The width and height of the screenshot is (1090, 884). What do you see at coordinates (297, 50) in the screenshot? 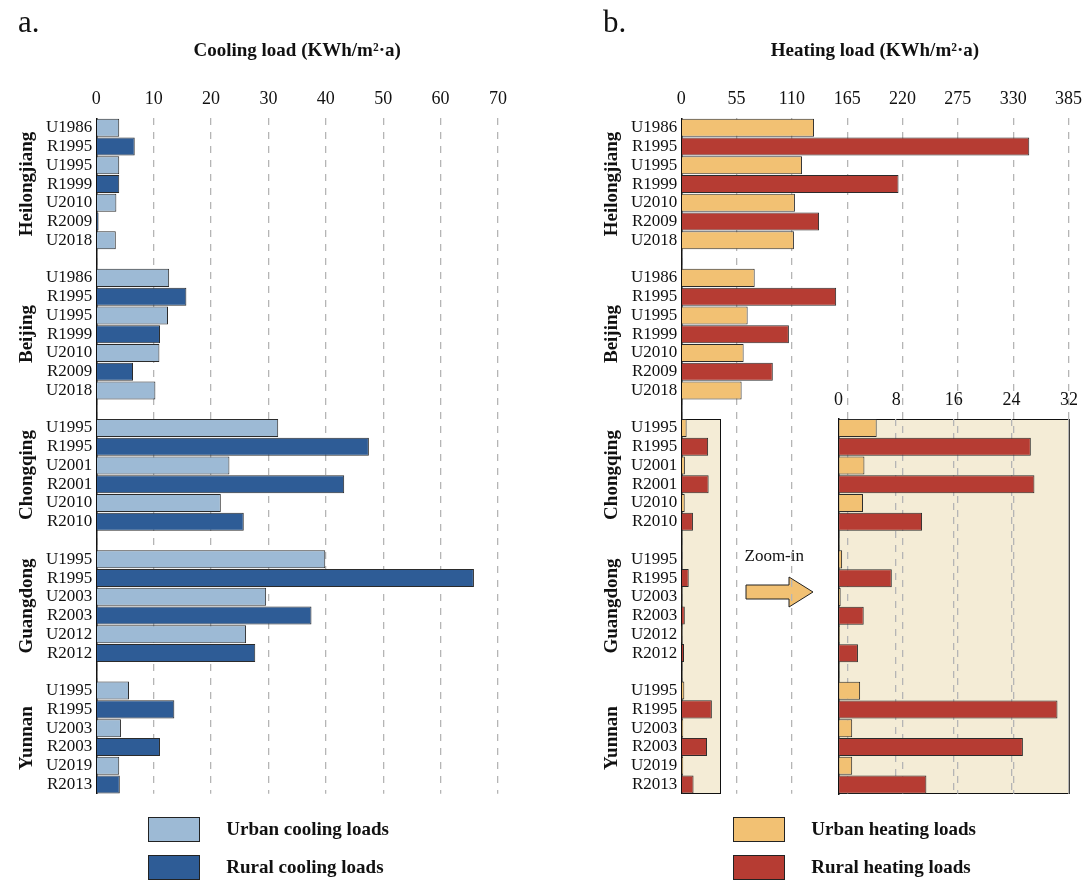
I see `x-axis-title: Cooling load (KWh/m²·a)` at bounding box center [297, 50].